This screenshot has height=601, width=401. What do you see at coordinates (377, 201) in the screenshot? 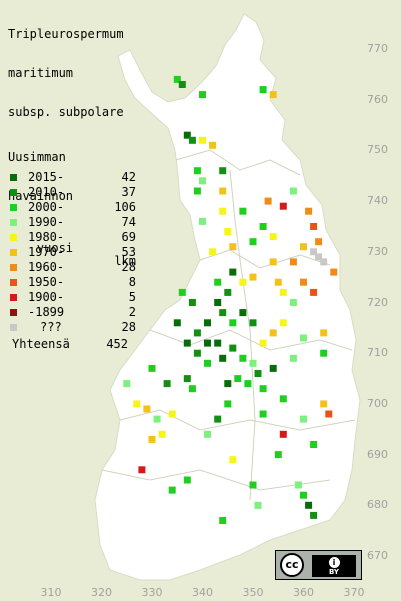
I see `y-tick-label: 740` at bounding box center [377, 201].